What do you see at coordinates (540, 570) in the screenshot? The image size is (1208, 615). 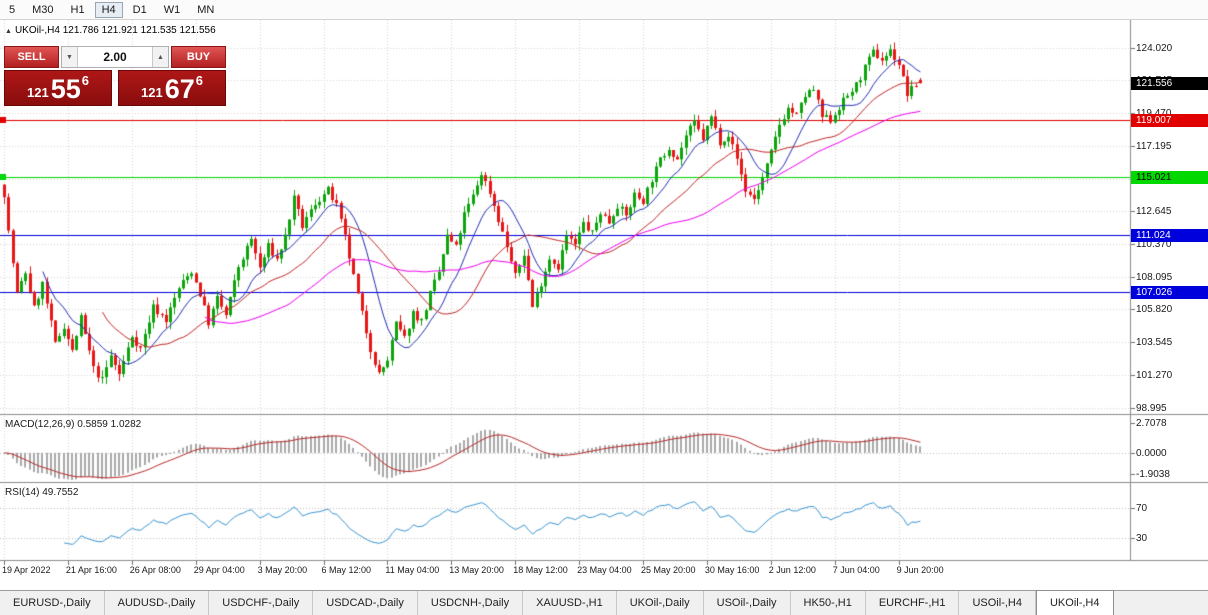 I see `time-axis-label: 18 May 12:00` at bounding box center [540, 570].